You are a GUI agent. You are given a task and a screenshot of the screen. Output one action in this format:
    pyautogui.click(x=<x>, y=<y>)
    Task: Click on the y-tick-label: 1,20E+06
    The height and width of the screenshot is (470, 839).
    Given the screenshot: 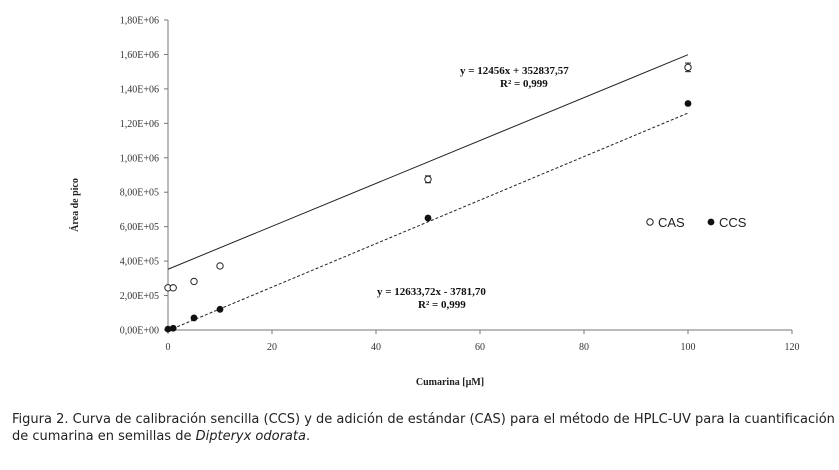 What is the action you would take?
    pyautogui.click(x=139, y=124)
    